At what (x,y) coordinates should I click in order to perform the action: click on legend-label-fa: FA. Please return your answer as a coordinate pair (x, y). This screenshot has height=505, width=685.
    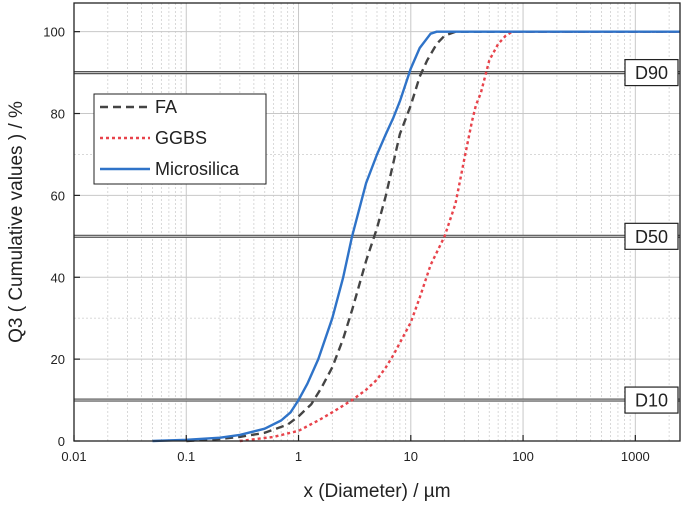
    Looking at the image, I should click on (166, 107).